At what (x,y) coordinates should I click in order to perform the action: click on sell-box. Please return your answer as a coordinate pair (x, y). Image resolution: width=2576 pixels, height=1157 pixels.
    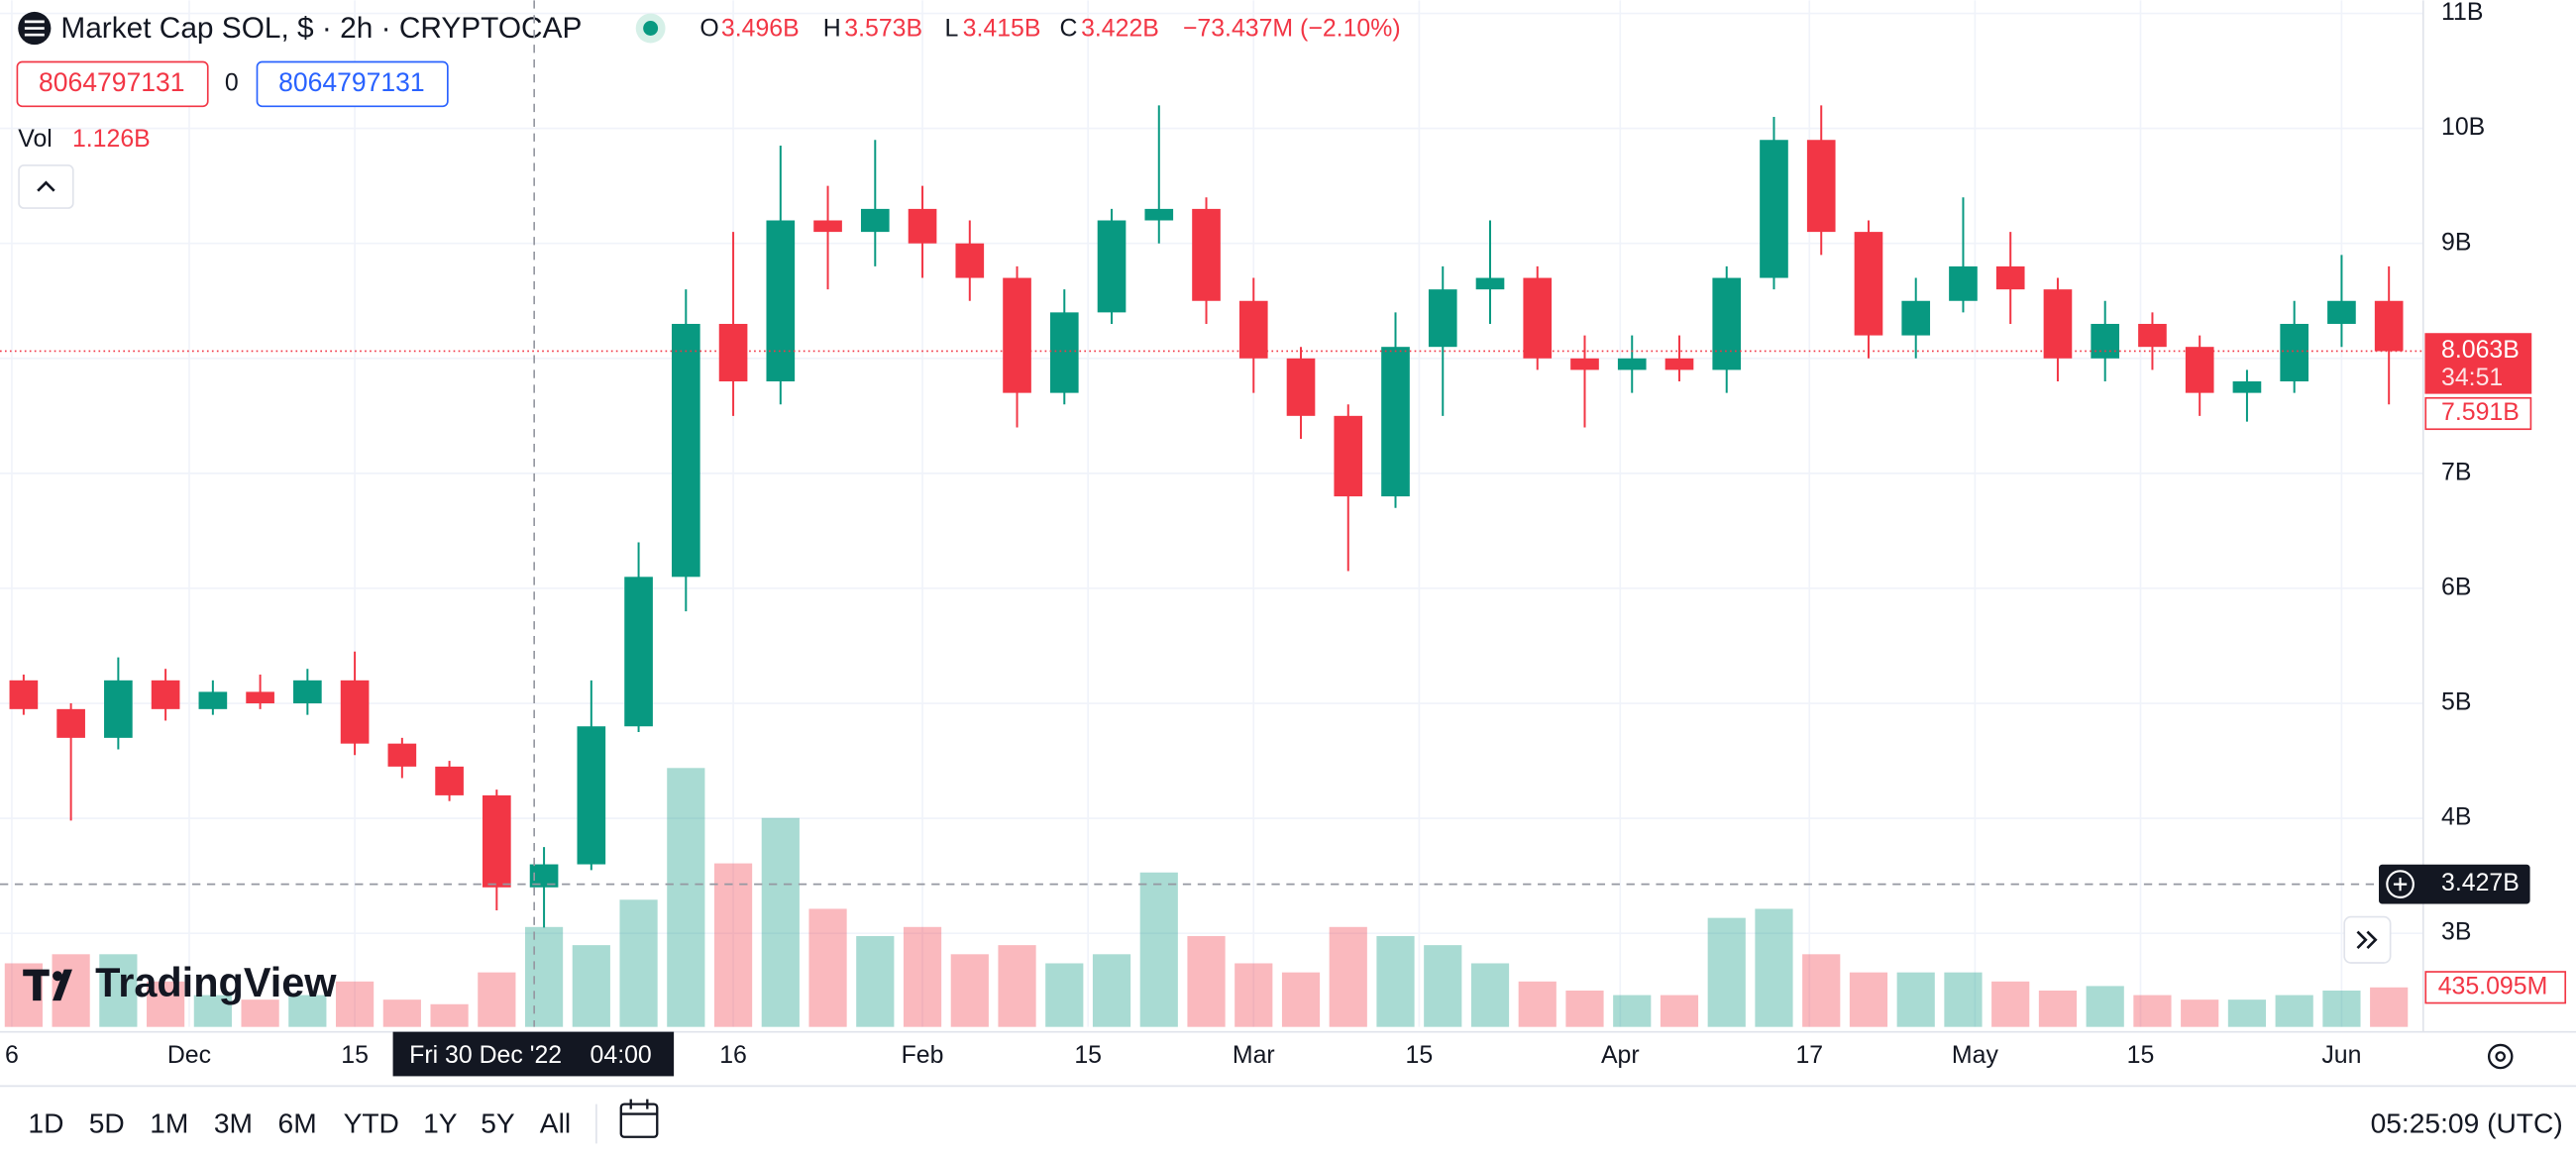
    Looking at the image, I should click on (112, 84).